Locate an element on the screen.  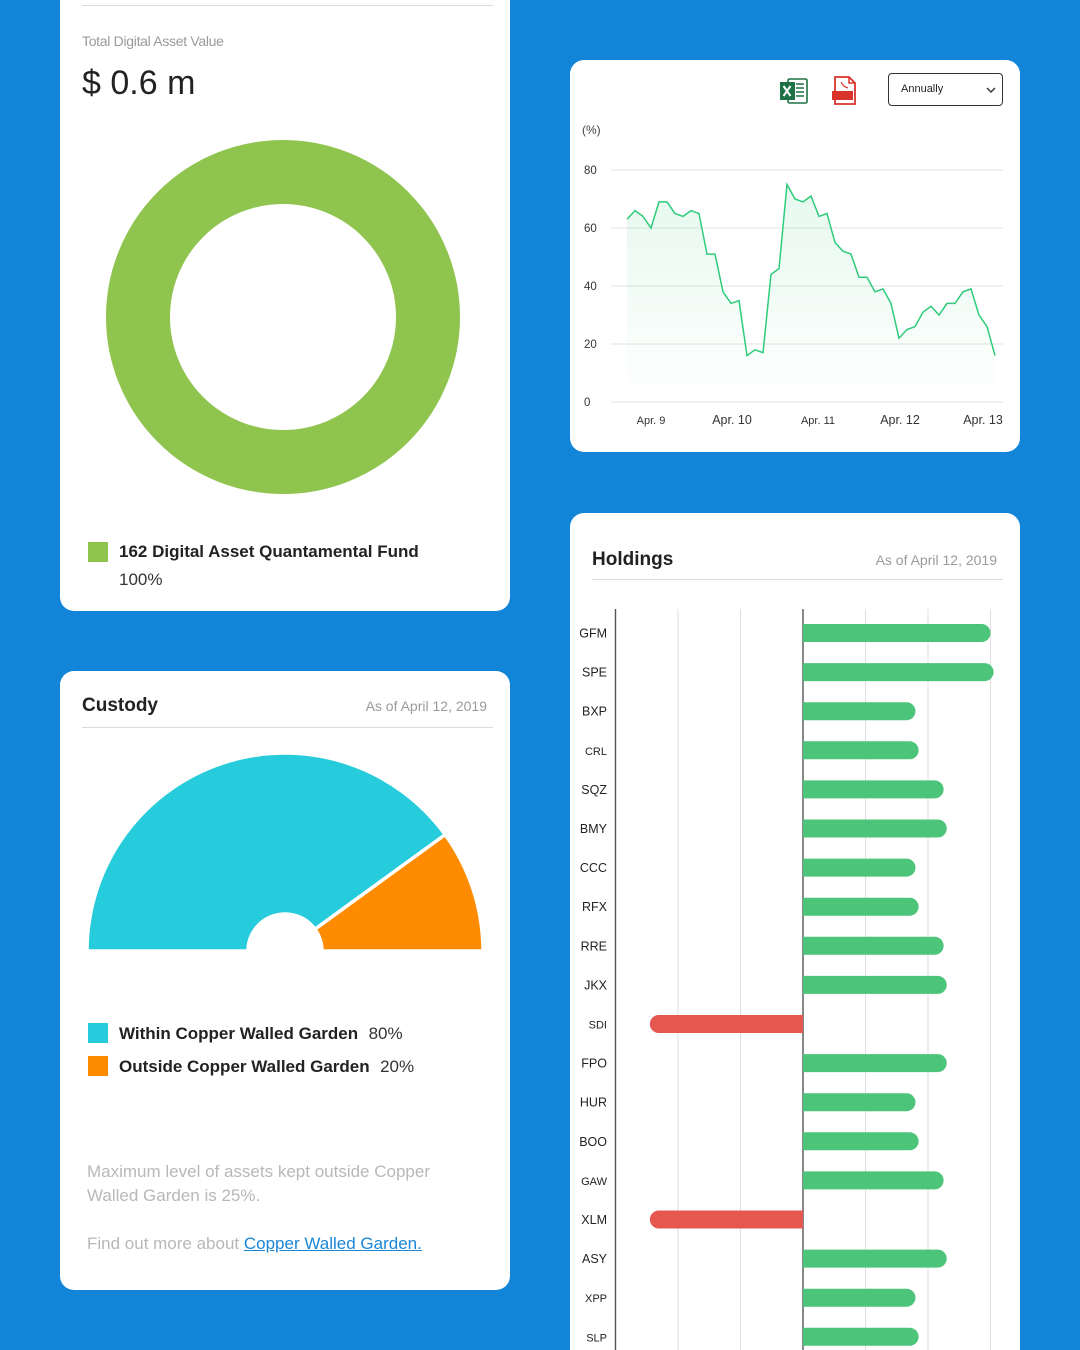
holding-label-rre: RRE is located at coordinates (594, 946).